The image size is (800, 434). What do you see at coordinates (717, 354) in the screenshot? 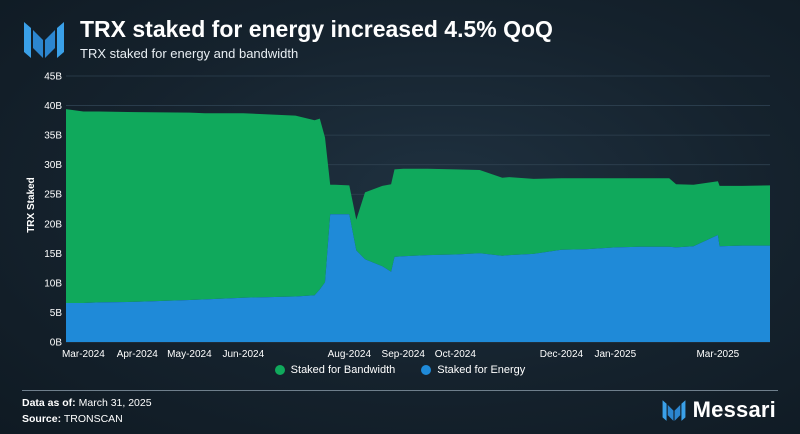
I see `x-tick-label: Mar-2025` at bounding box center [717, 354].